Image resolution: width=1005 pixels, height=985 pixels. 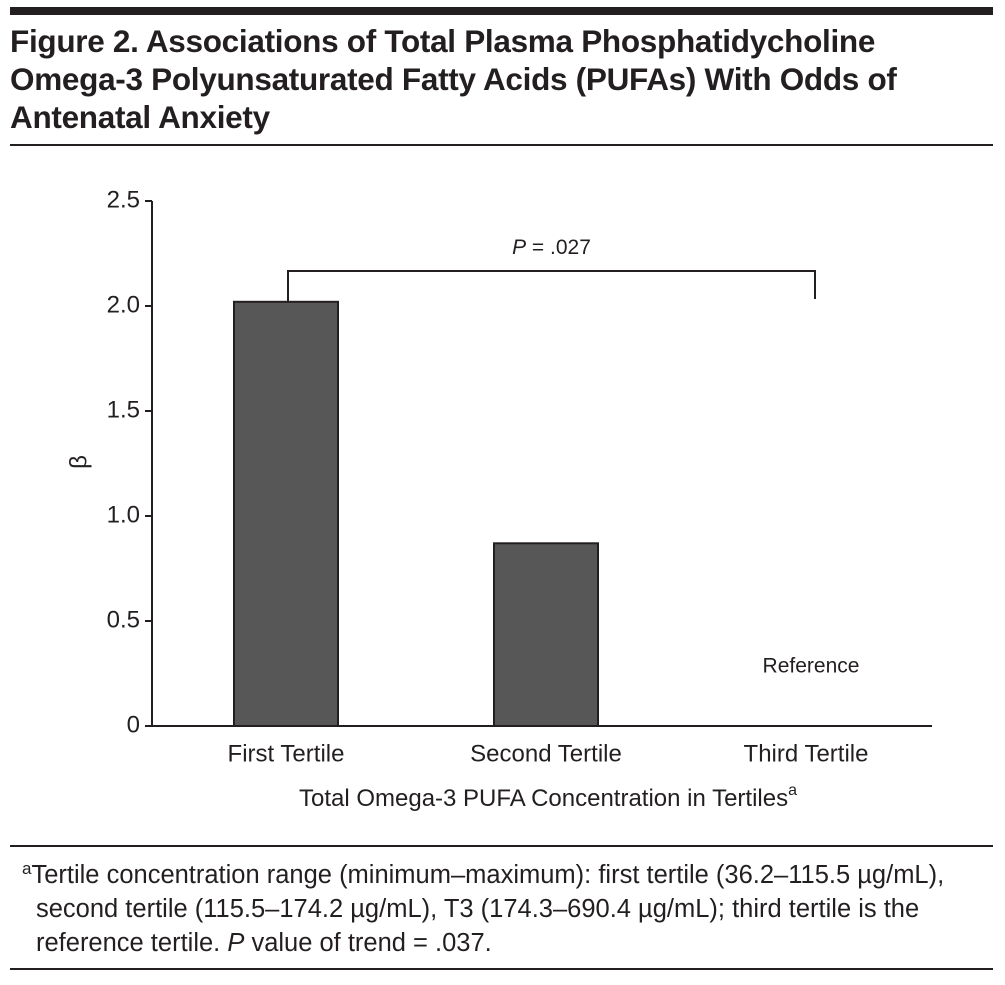 What do you see at coordinates (558, 247) in the screenshot?
I see `bracket-label-text: = .027` at bounding box center [558, 247].